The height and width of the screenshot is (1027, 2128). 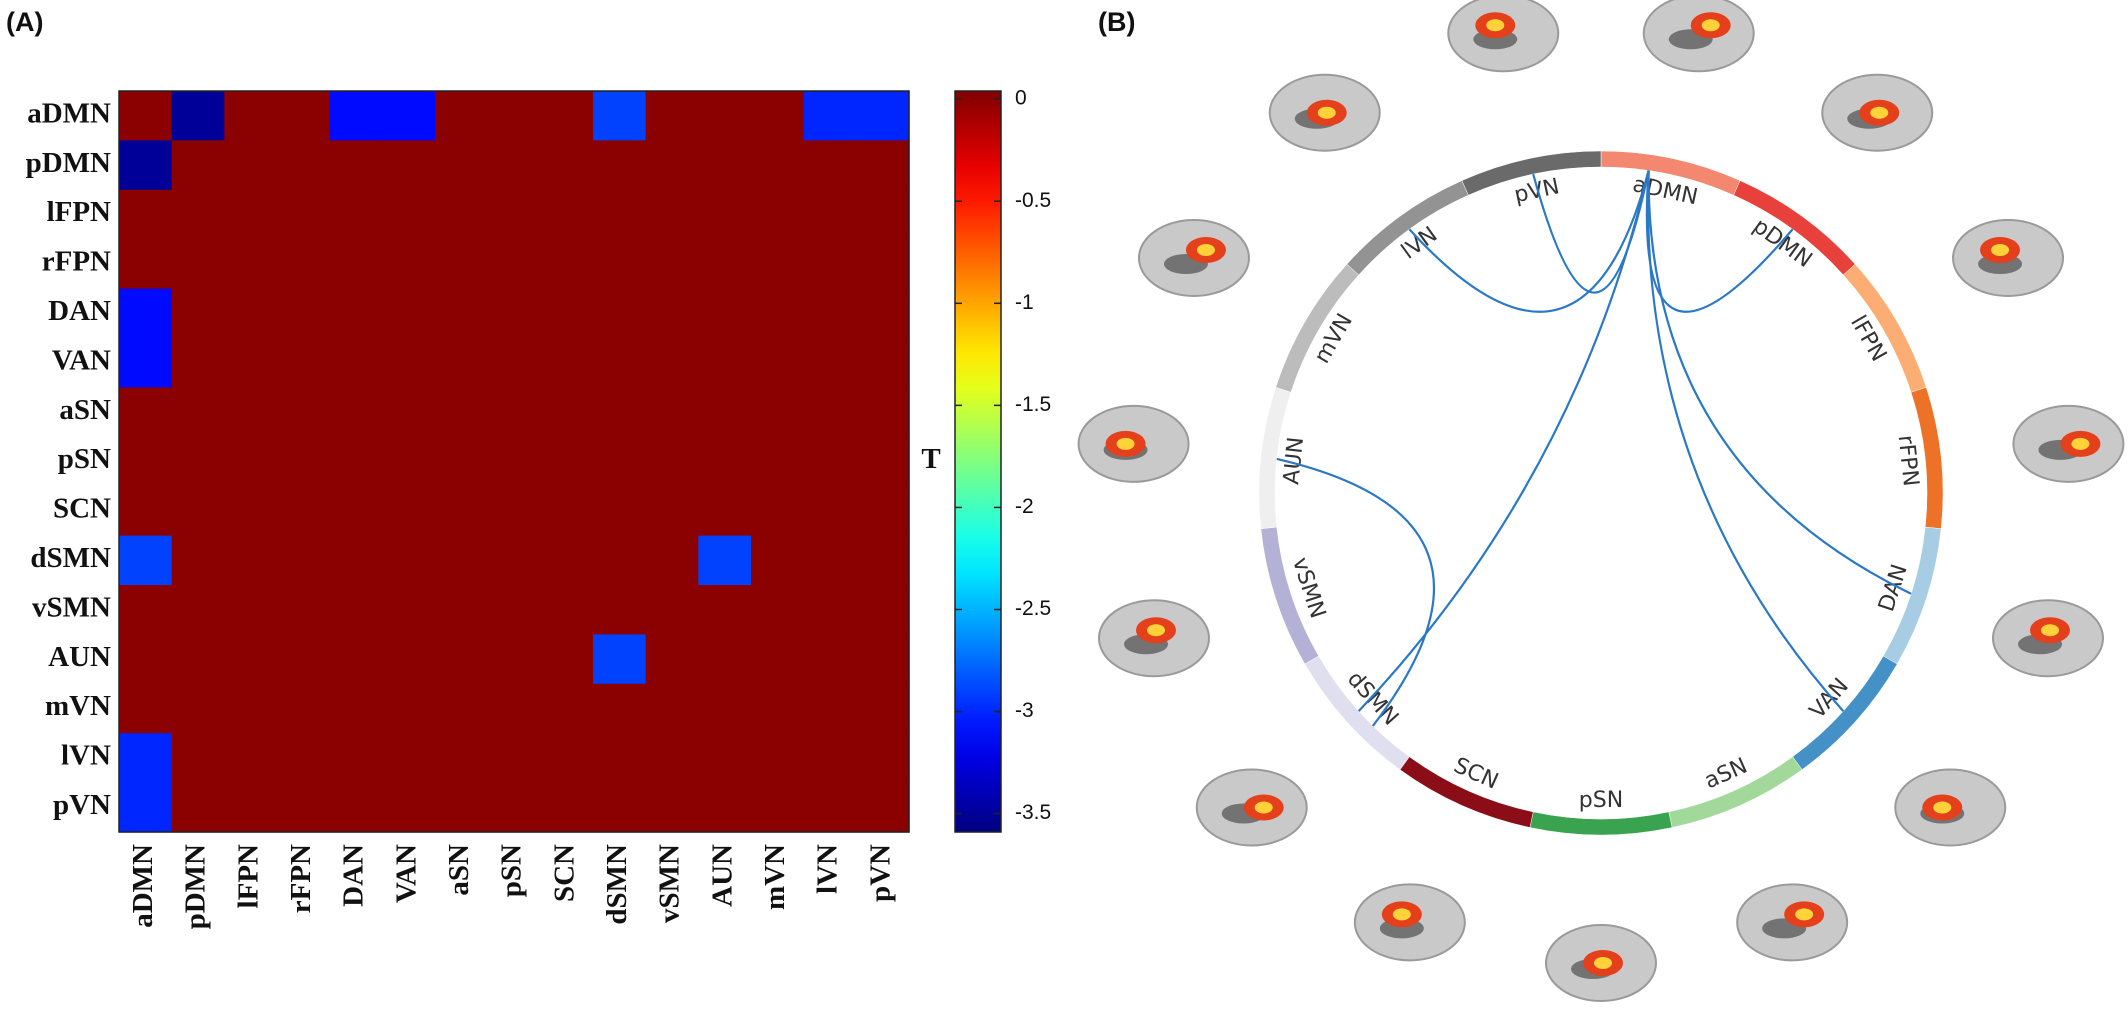 I want to click on row-label: VAN, so click(x=81, y=360).